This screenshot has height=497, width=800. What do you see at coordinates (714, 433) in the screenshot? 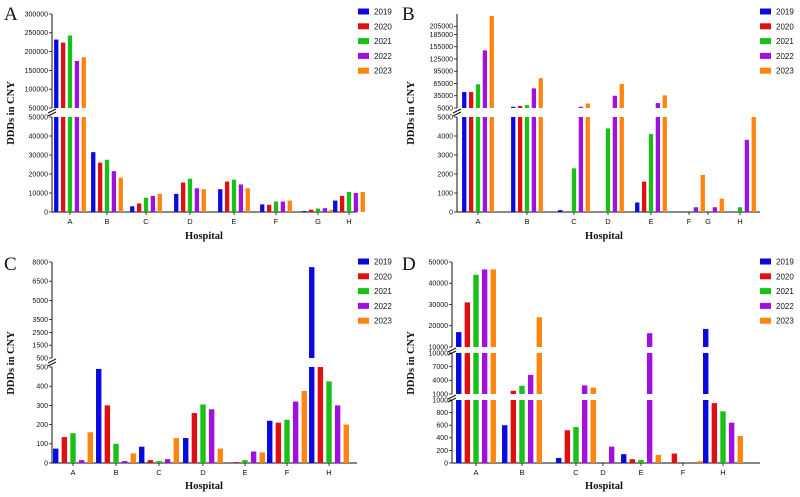
I see `bar-d-h-2020` at bounding box center [714, 433].